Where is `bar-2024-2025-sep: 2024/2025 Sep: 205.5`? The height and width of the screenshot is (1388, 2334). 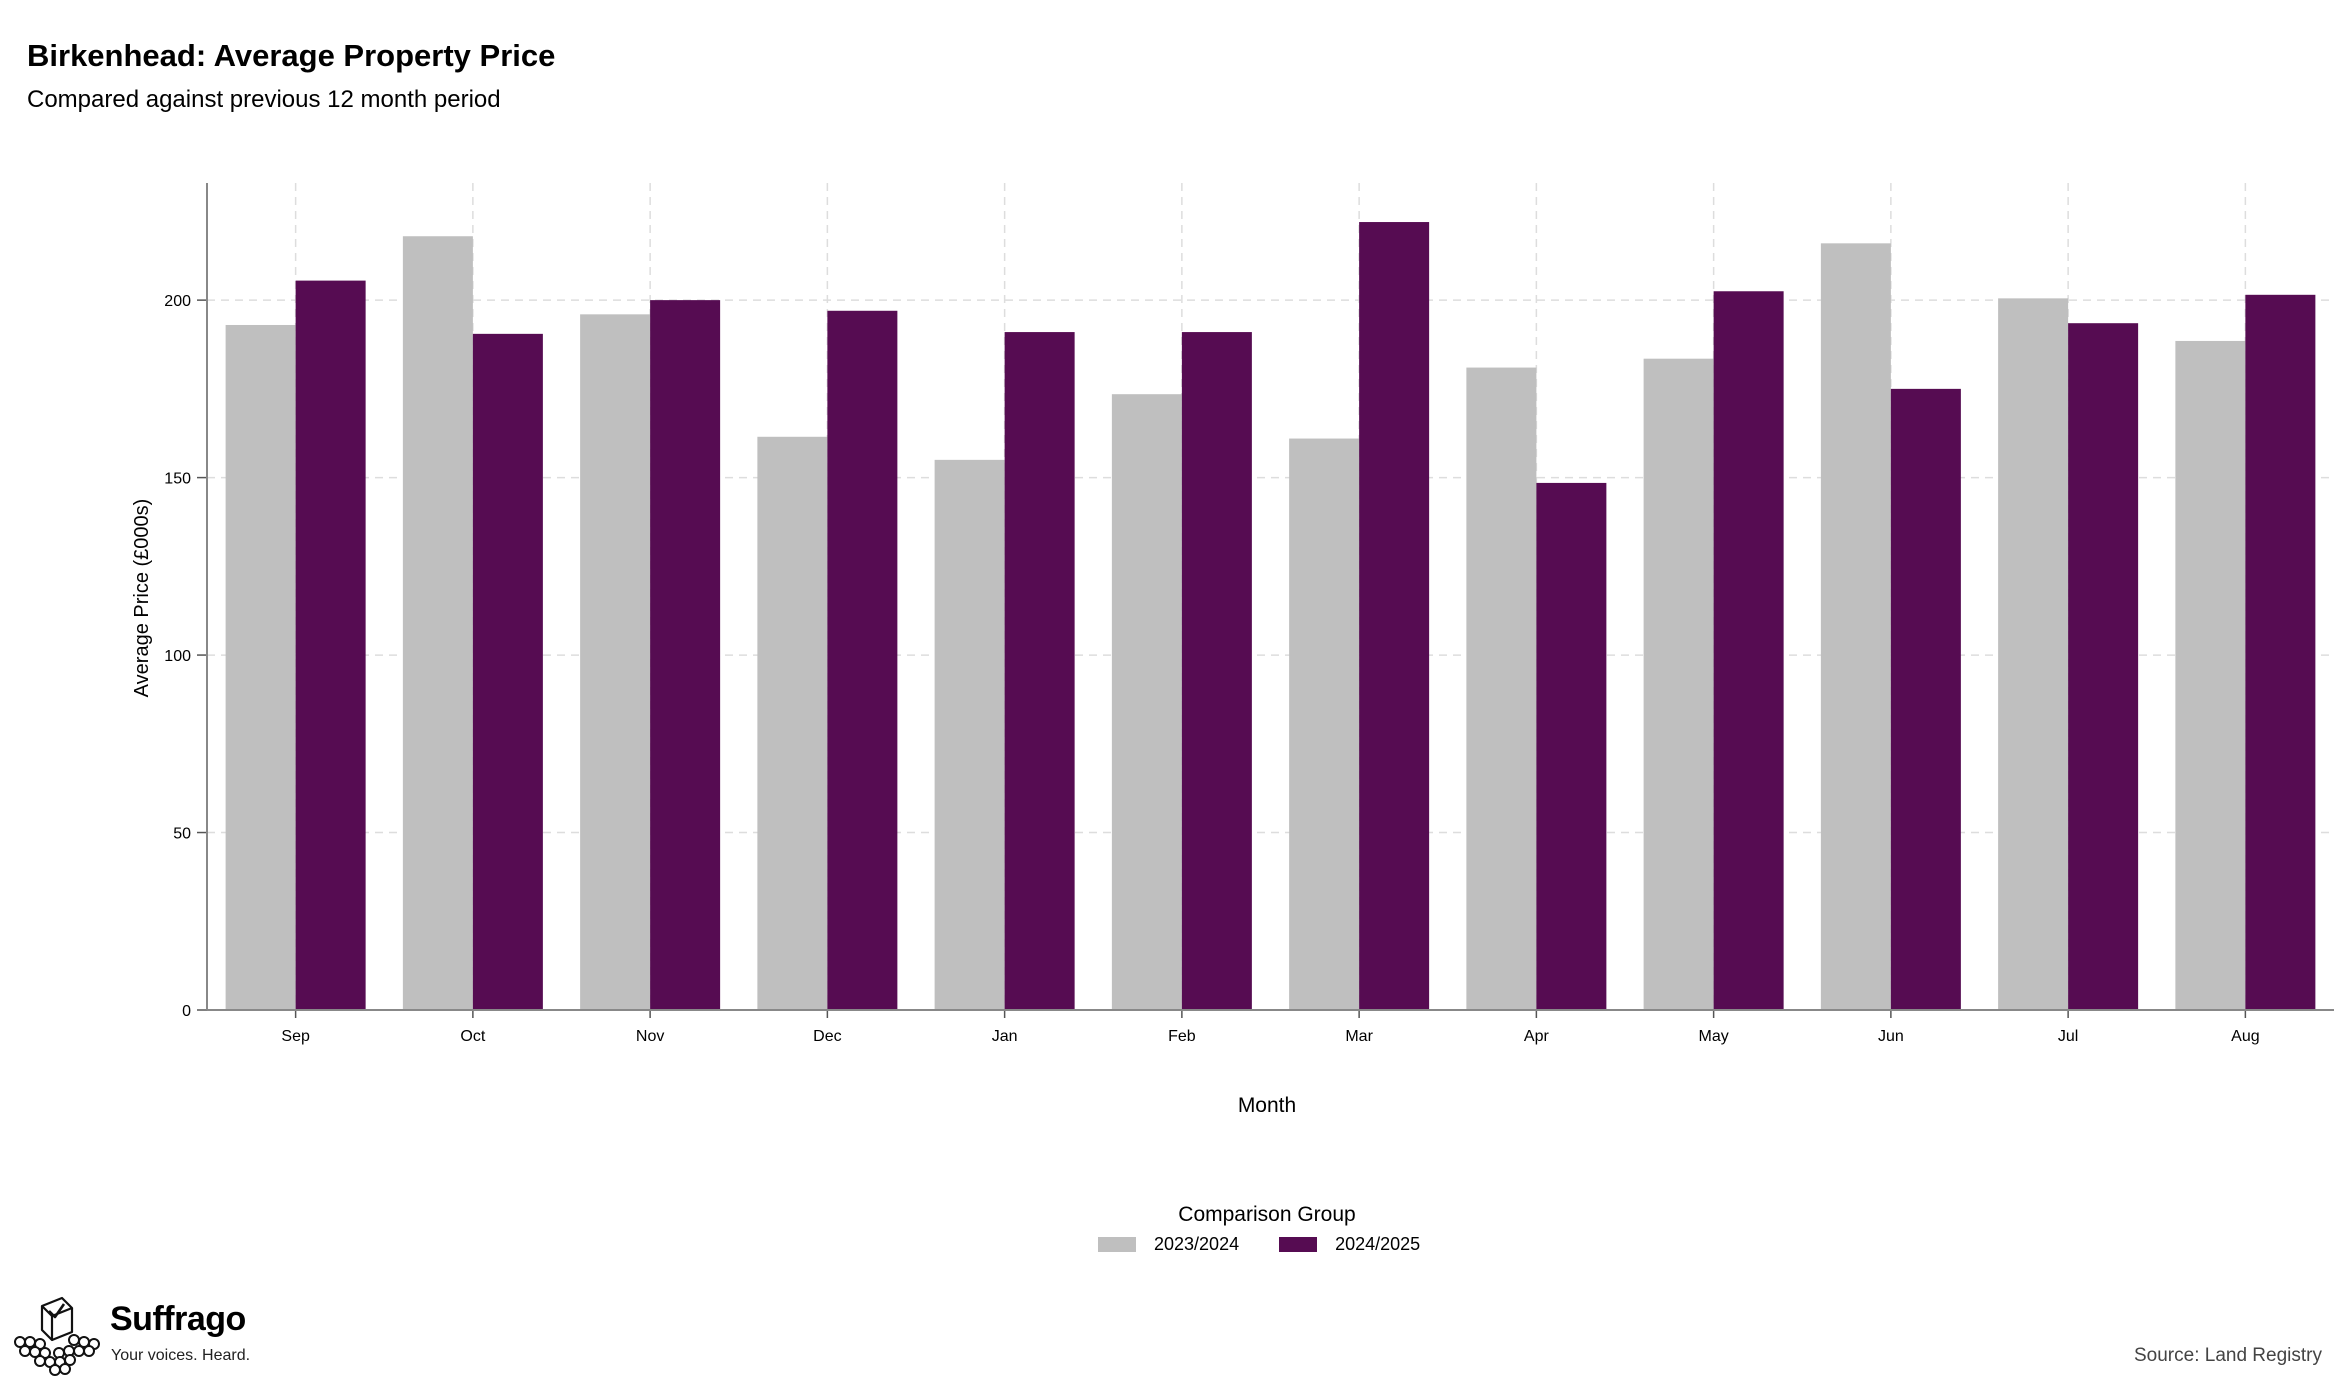
bar-2024-2025-sep: 2024/2025 Sep: 205.5 is located at coordinates (330, 645).